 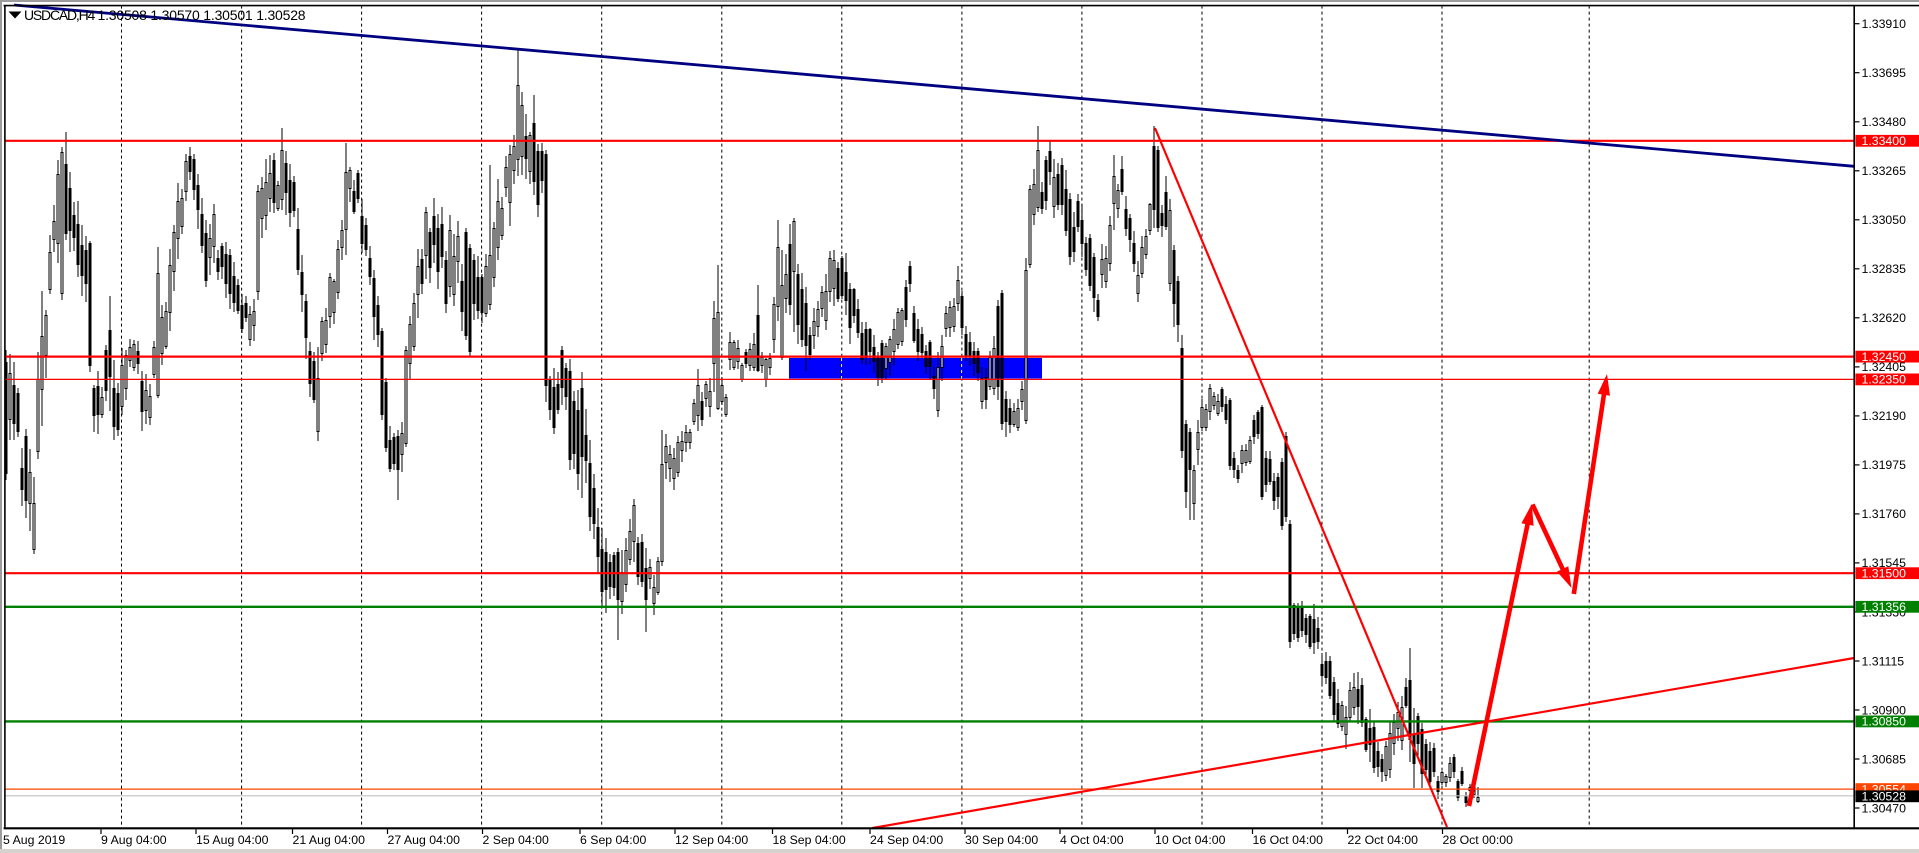 I want to click on svg-text:1.30508 1.30570 1.30501 1.3052: 1.30508 1.30570 1.30501 1.30528, so click(x=202, y=15).